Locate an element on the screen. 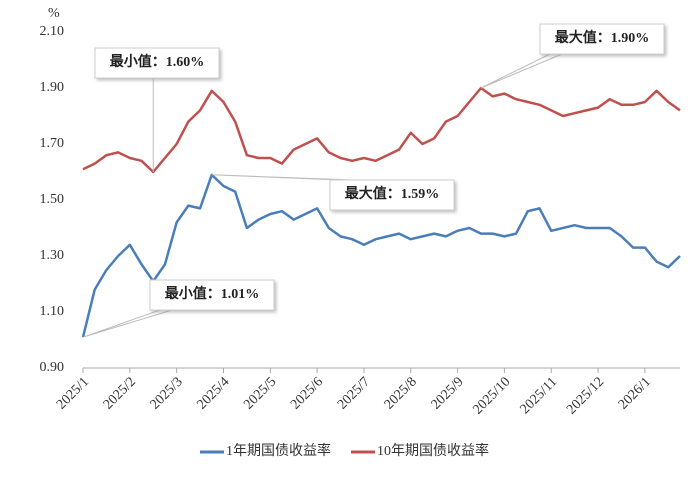 The image size is (700, 477). y-tick-label: 1.10 is located at coordinates (52, 311).